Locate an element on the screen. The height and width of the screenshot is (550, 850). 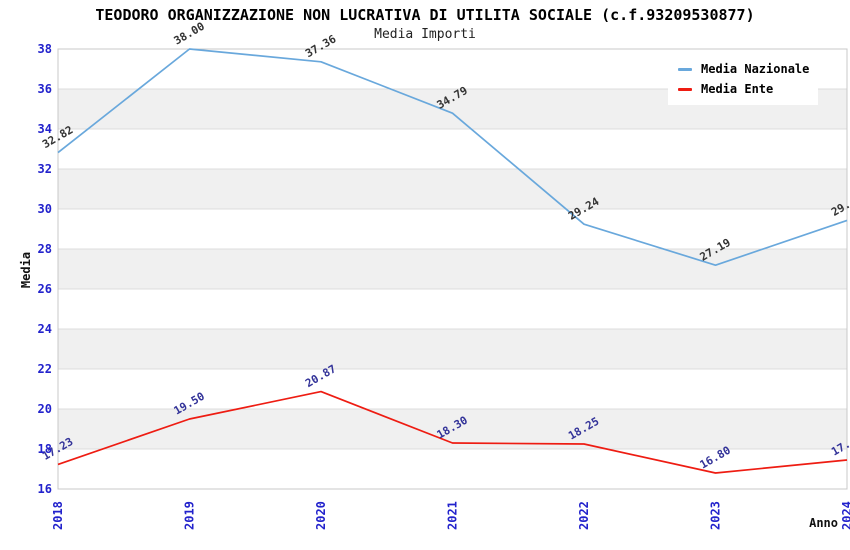
point-label: 38.00 is located at coordinates (189, 34).